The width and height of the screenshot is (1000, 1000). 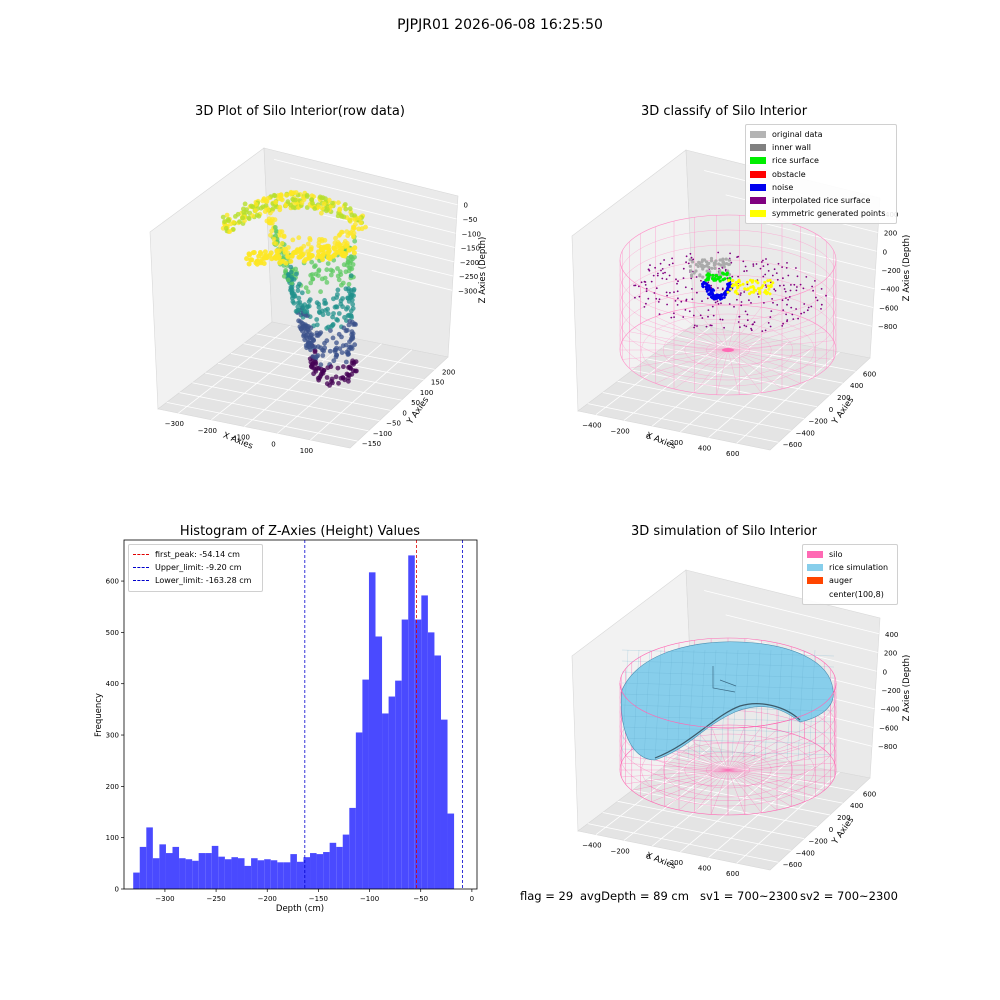 I want to click on y-tick-label: 0, so click(x=404, y=413).